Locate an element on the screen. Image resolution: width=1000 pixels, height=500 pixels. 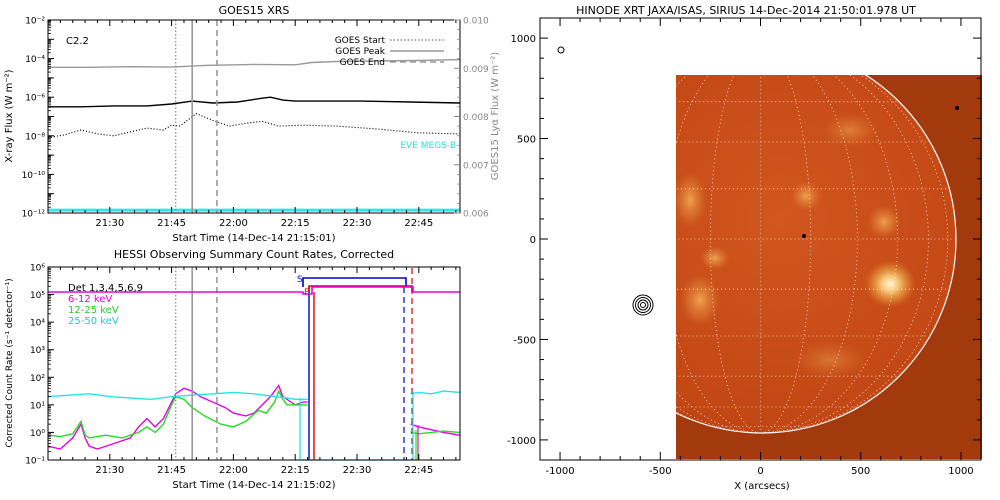
contour-small-top is located at coordinates (561, 50).